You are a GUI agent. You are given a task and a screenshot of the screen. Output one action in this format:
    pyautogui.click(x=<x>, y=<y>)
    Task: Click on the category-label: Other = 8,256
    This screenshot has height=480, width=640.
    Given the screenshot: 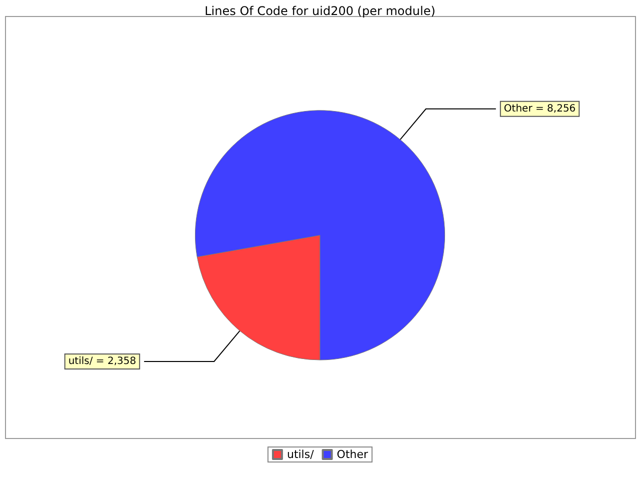 What is the action you would take?
    pyautogui.click(x=540, y=108)
    